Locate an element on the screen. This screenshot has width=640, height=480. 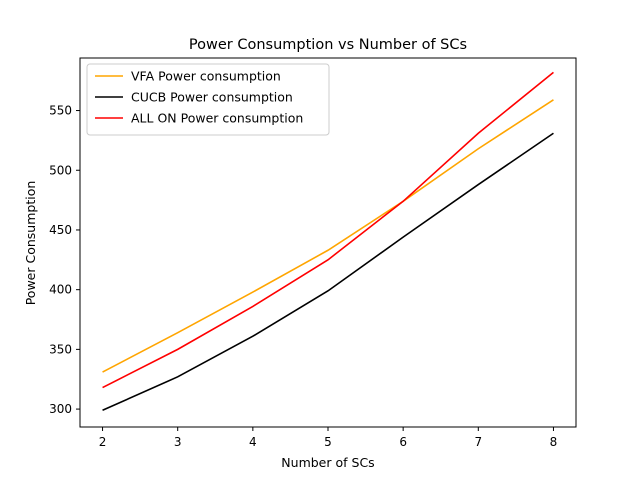
y-axis-label: Power Consumption is located at coordinates (30, 243).